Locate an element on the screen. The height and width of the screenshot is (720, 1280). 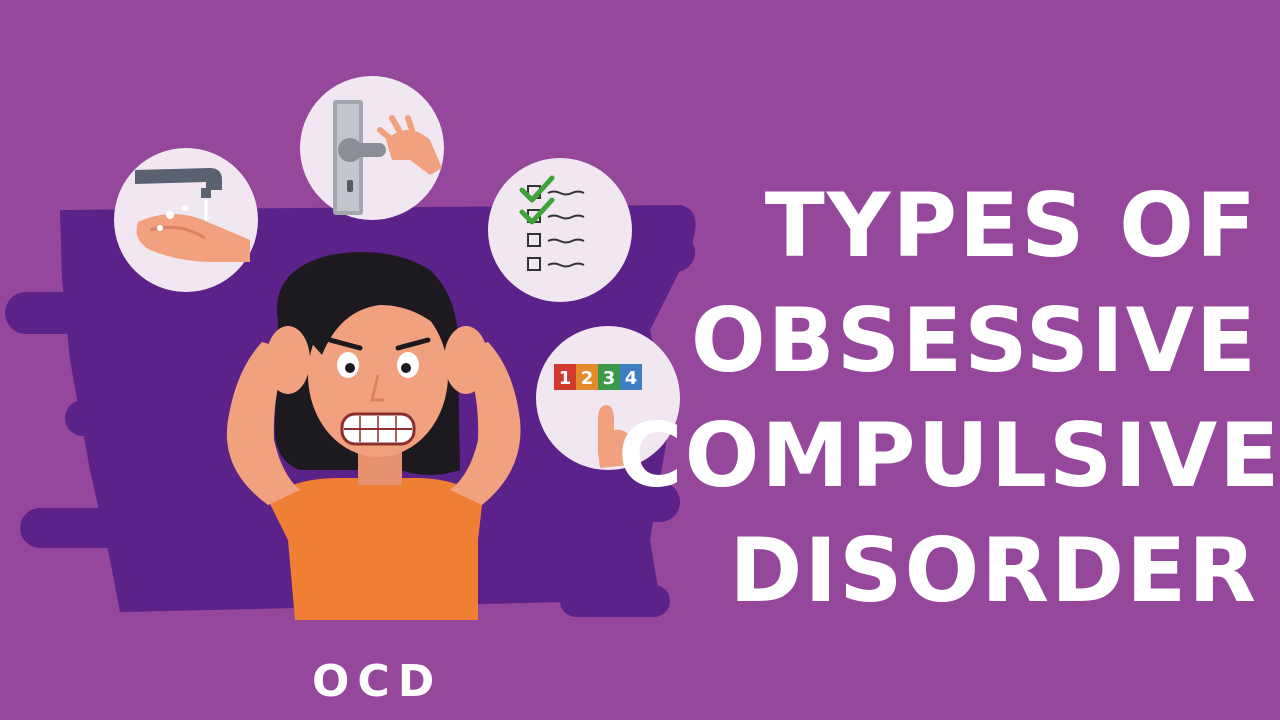
checklist-icon is located at coordinates (560, 230).